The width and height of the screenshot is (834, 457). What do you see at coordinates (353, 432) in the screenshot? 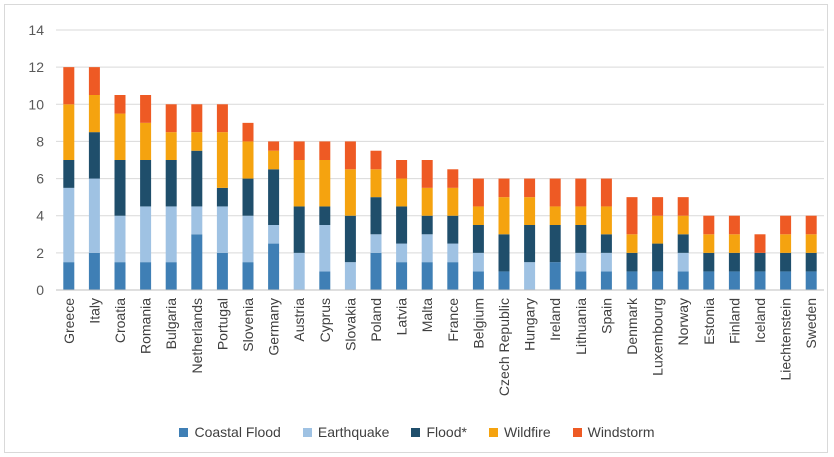
I see `legend-label: Earthquake` at bounding box center [353, 432].